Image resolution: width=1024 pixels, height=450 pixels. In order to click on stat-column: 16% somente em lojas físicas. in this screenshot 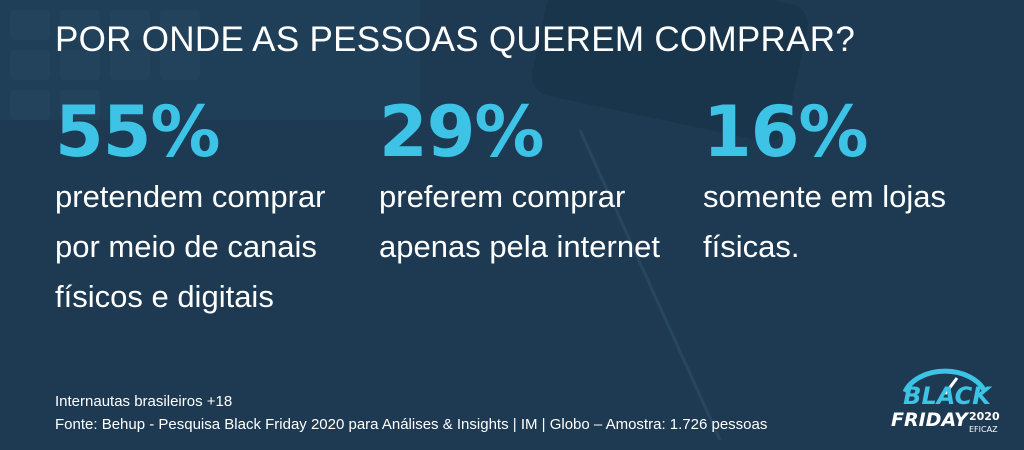, I will do `click(824, 182)`.